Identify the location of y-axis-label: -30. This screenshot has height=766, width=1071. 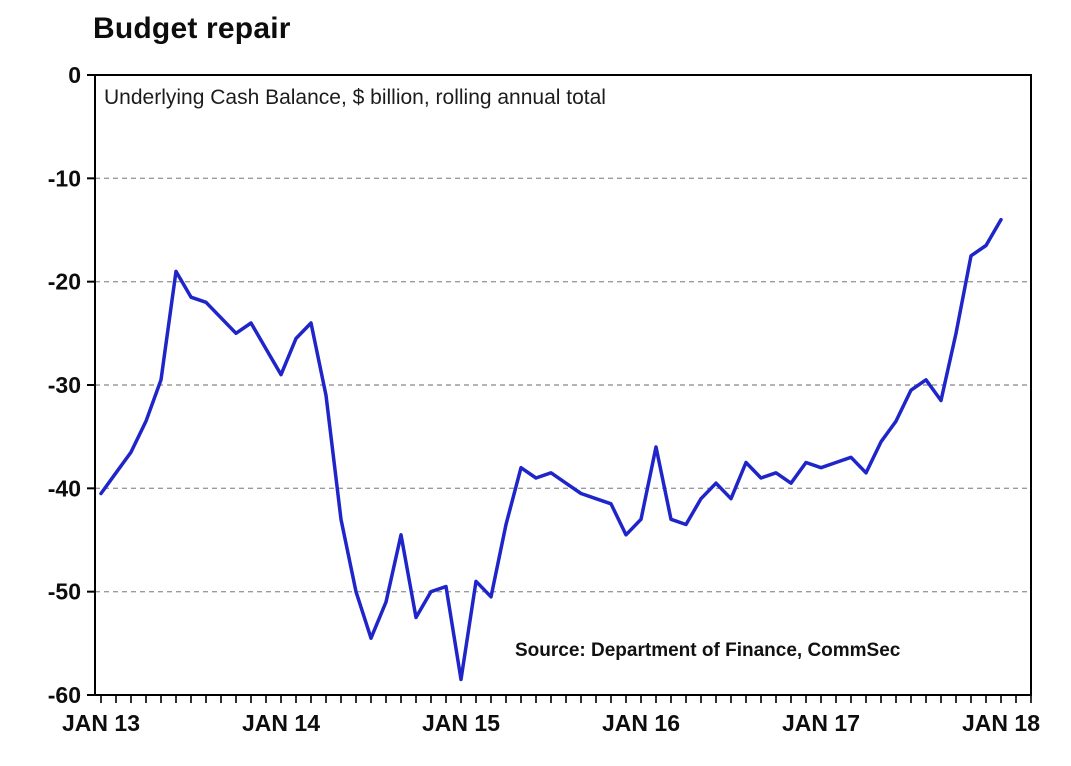
(64, 385).